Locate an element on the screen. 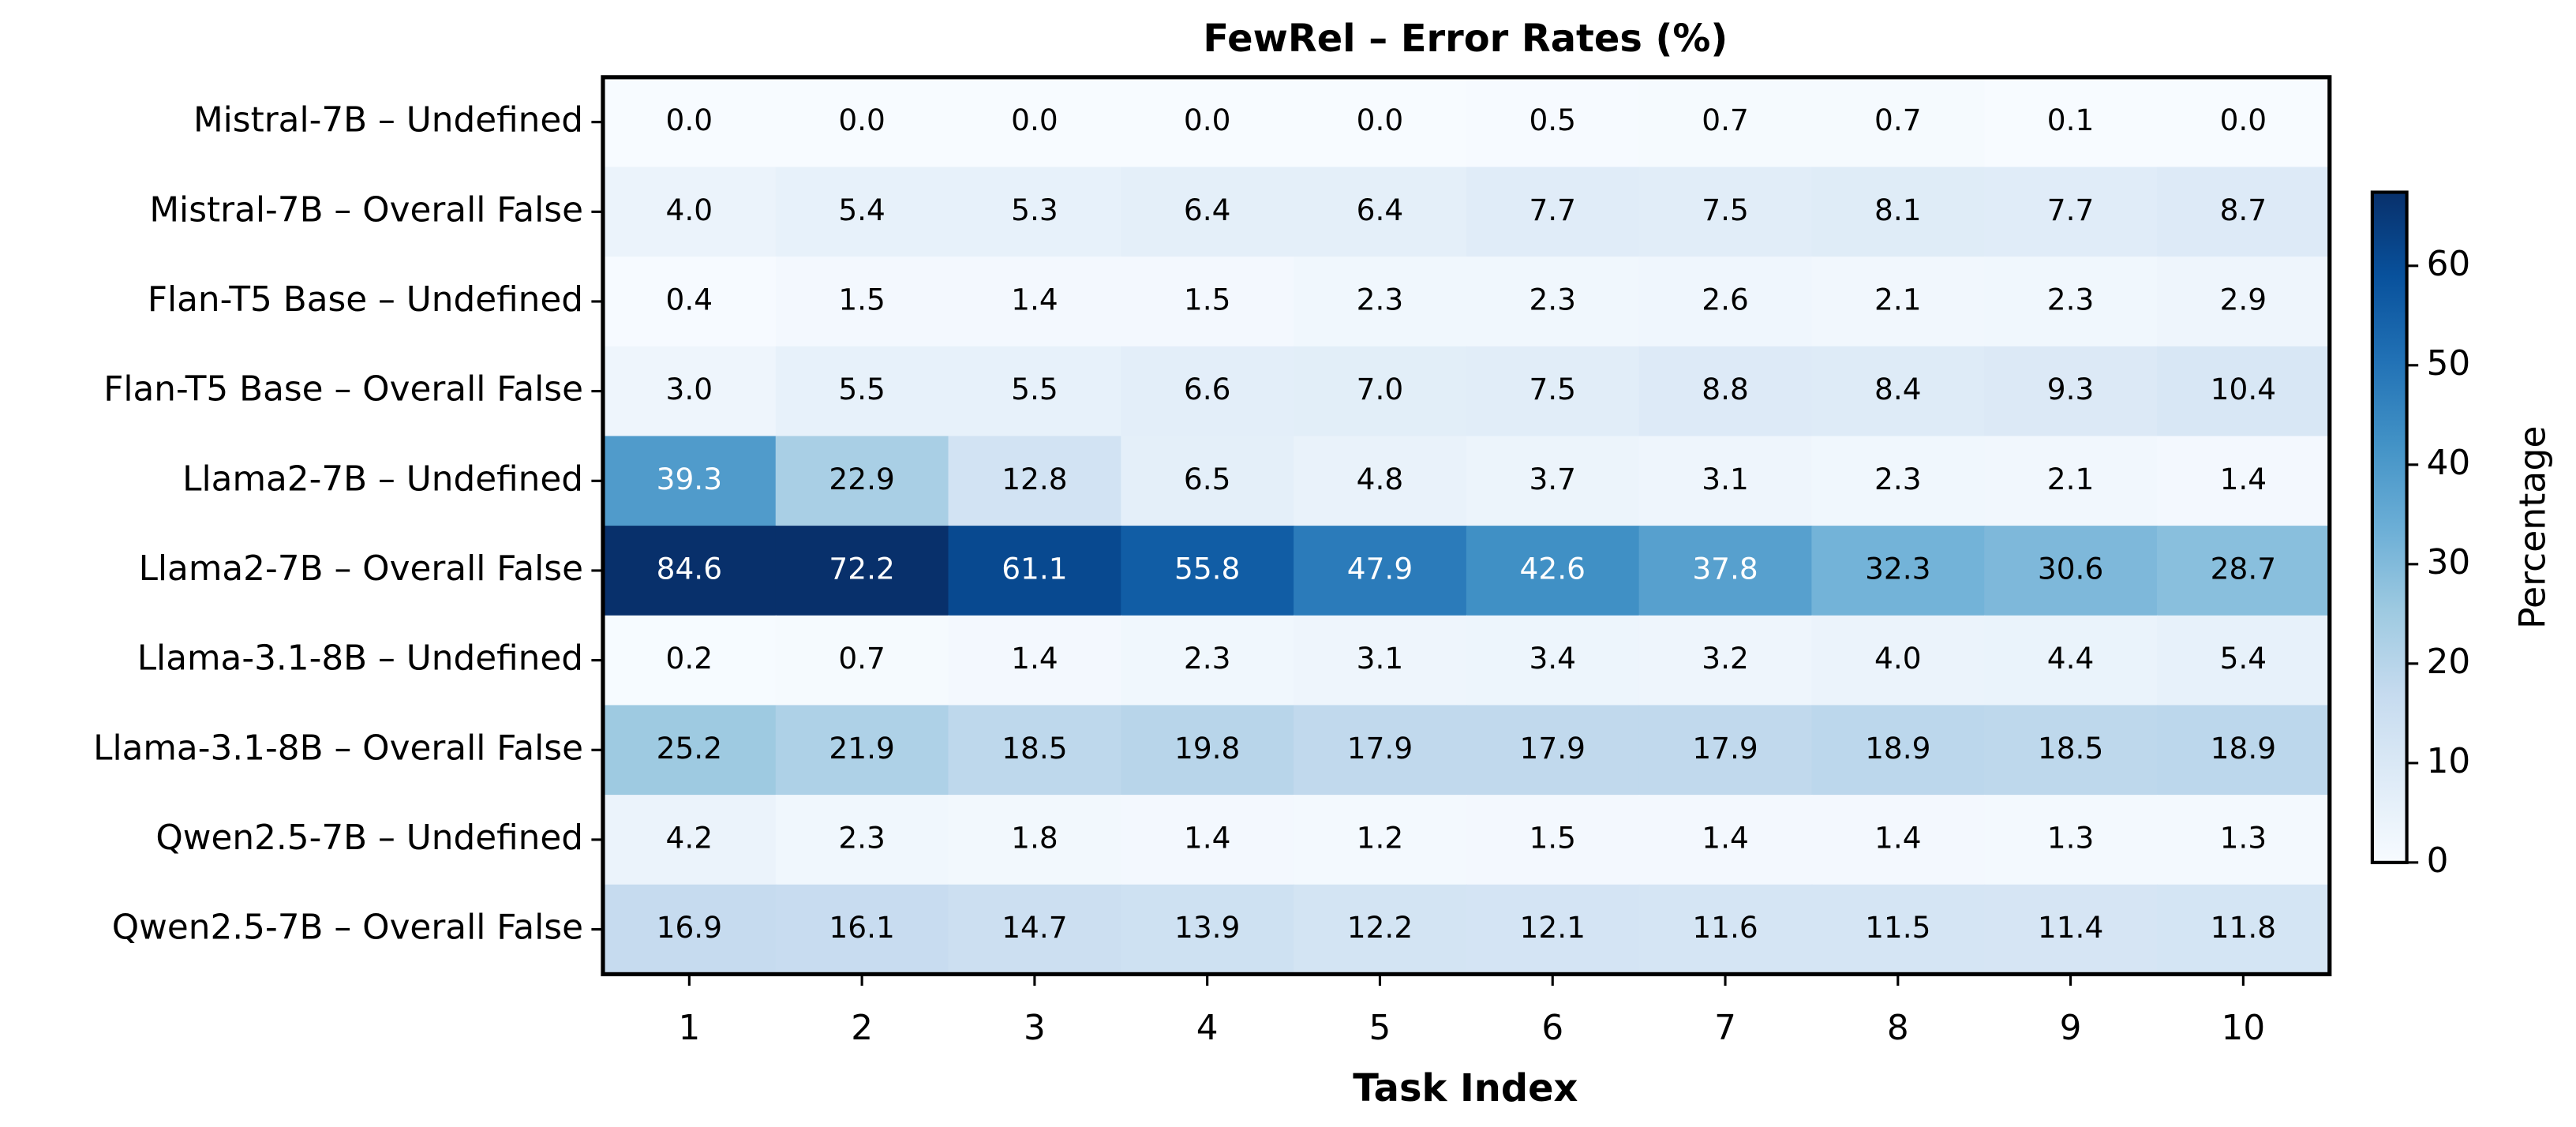 Image resolution: width=2576 pixels, height=1127 pixels. cell-label: 0.1 is located at coordinates (2071, 120).